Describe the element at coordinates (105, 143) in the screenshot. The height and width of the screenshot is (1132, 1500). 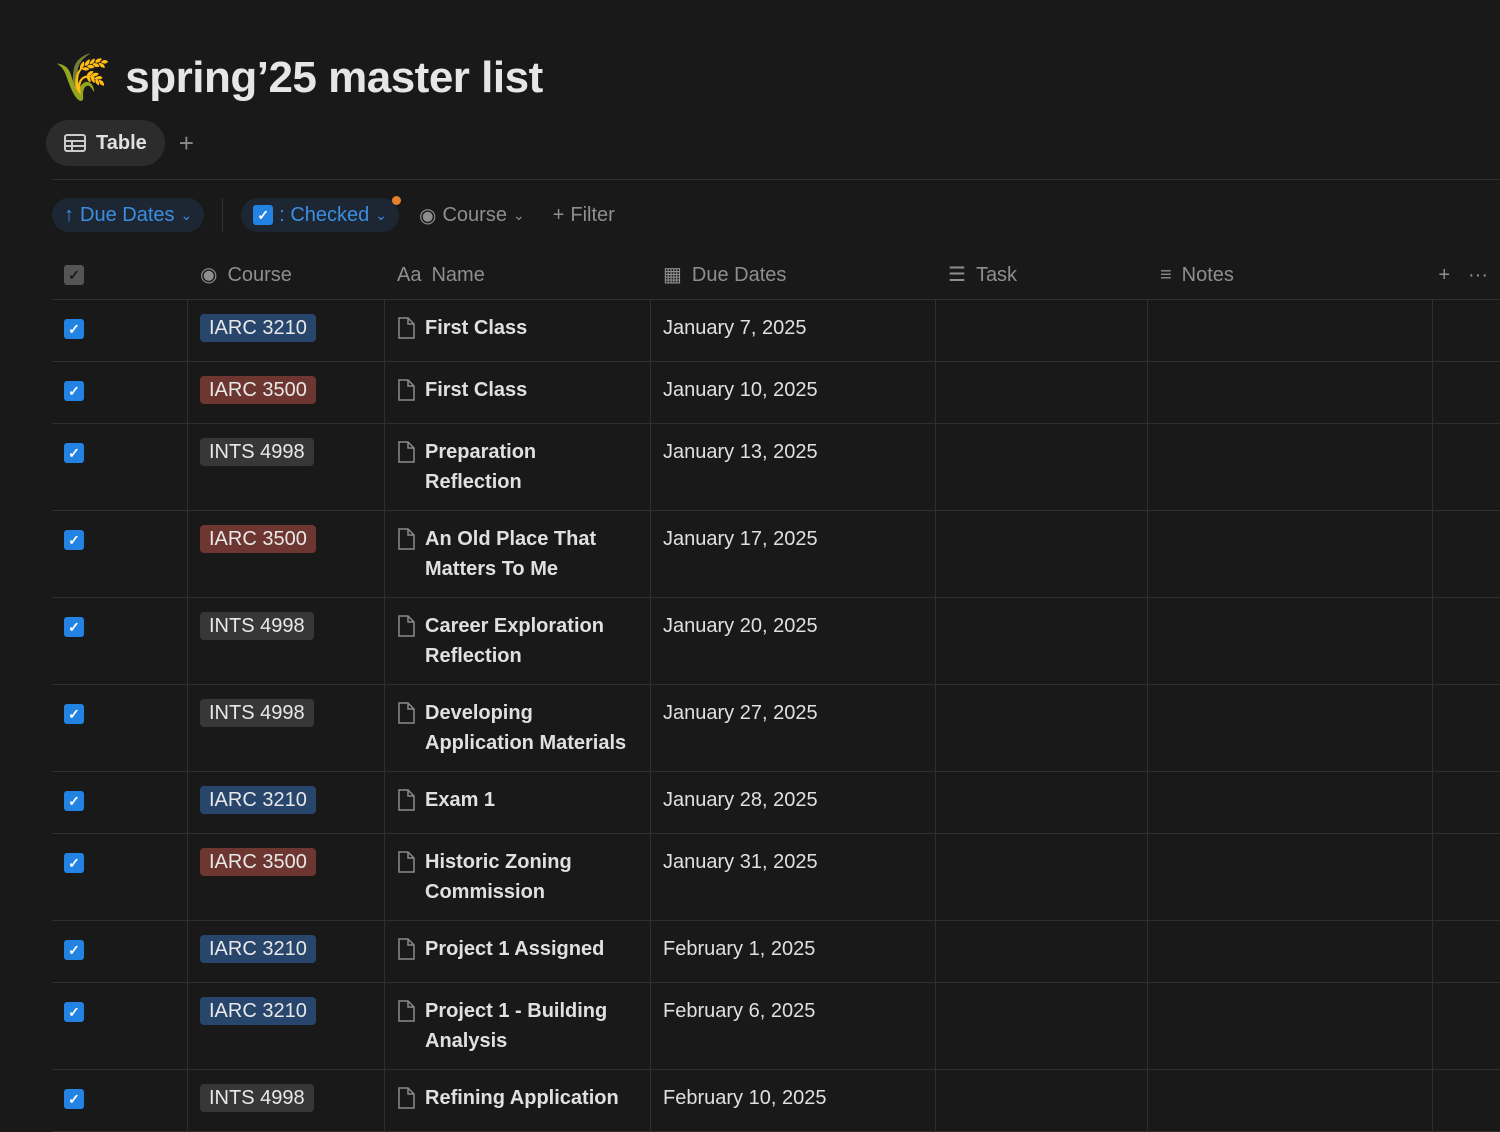
I see `tab-table: Table` at that location.